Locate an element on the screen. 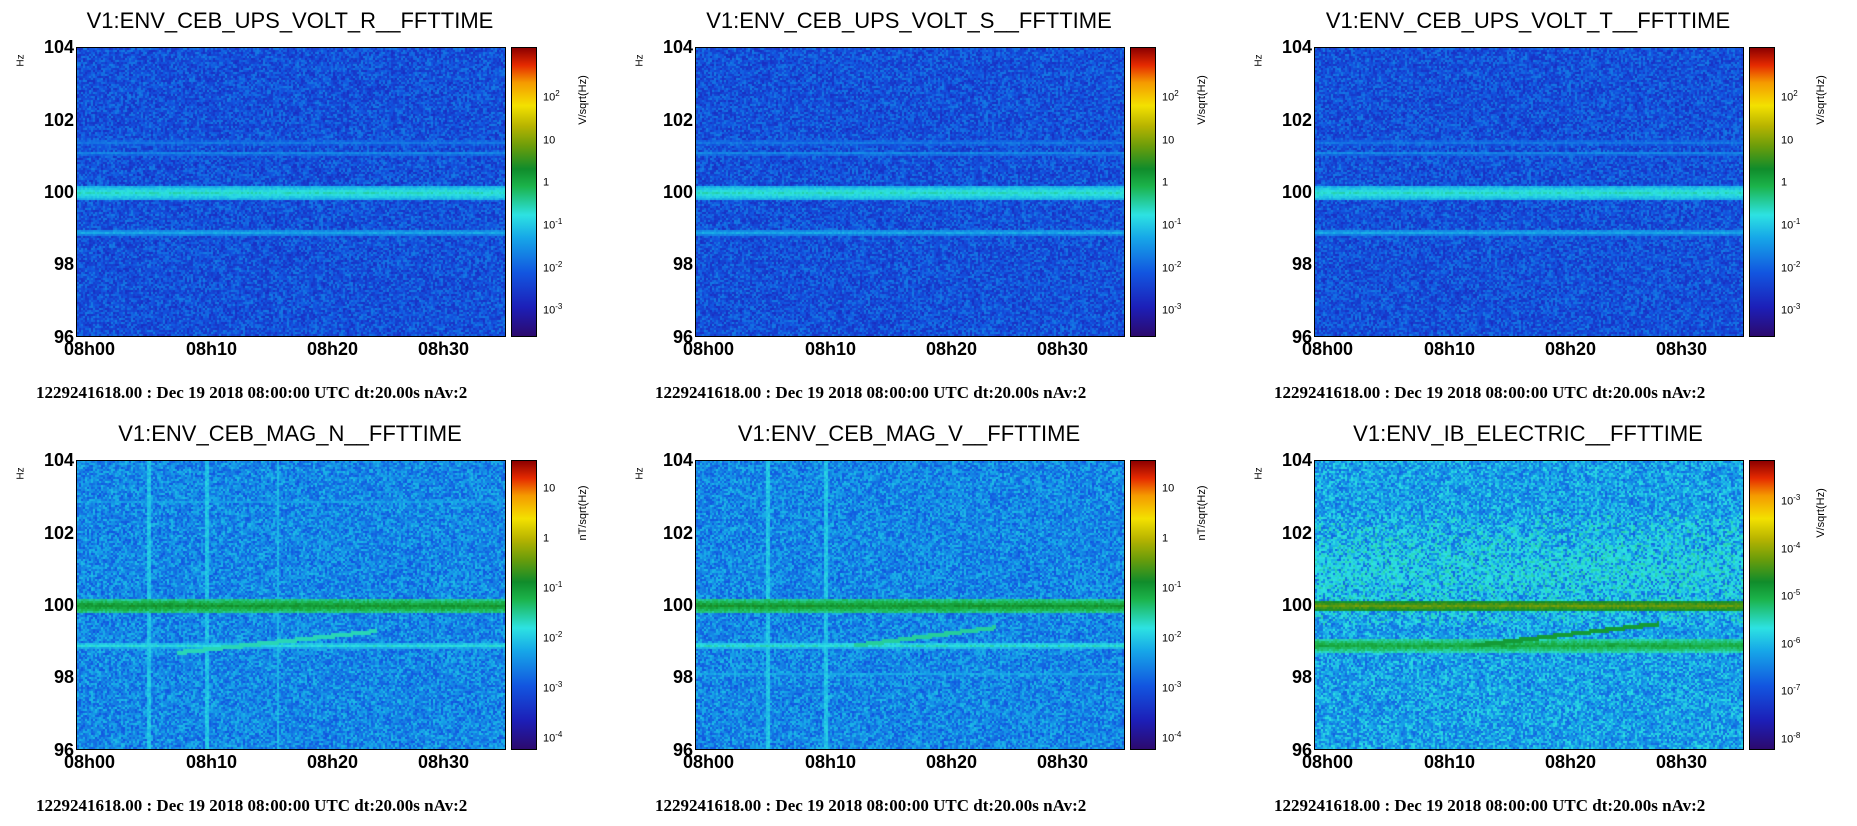 This screenshot has height=826, width=1857. colorbar-ticks: 10⁻³ 10⁻² 10⁻¹ 1 10 10² is located at coordinates (1186, 192).